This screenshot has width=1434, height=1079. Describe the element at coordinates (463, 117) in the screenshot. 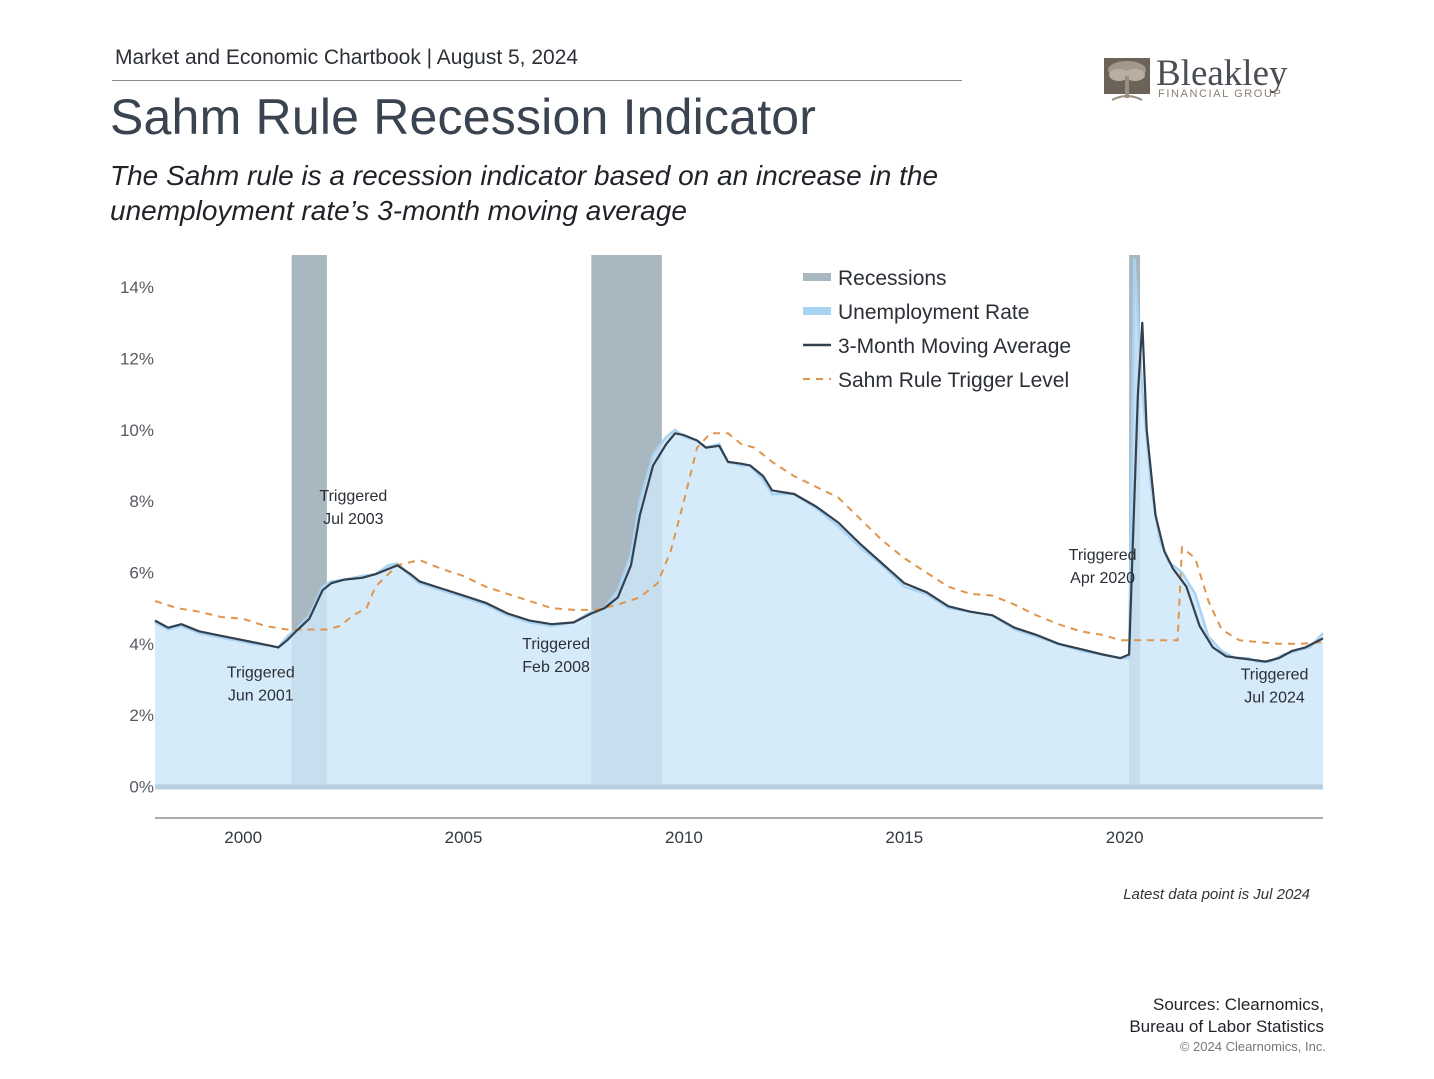

I see `page-title: Sahm Rule Recession Indicator` at that location.